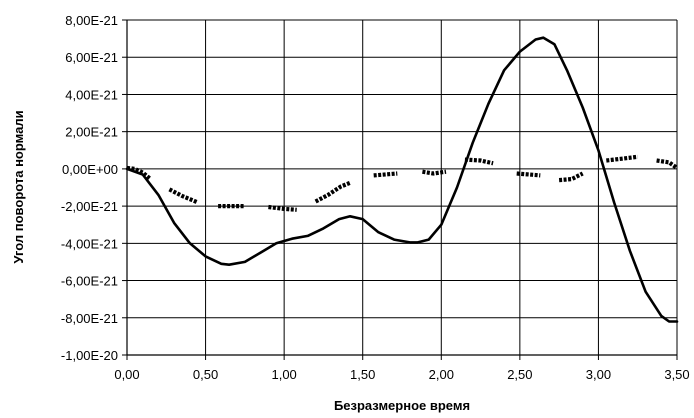 This screenshot has height=418, width=694. Describe the element at coordinates (91, 57) in the screenshot. I see `y-tick-label: 6,00E-21` at that location.